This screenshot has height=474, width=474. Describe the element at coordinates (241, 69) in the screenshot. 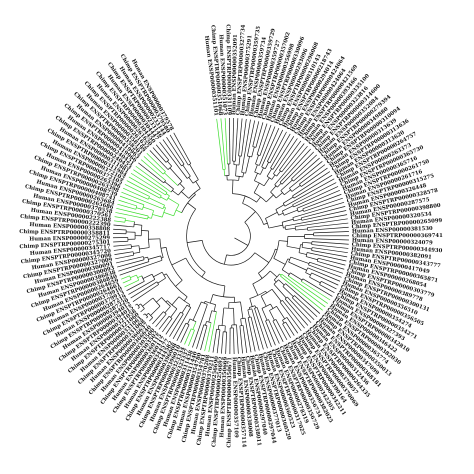

I see `leaf-label: Chimp ENSPTRP00000327734` at that location.